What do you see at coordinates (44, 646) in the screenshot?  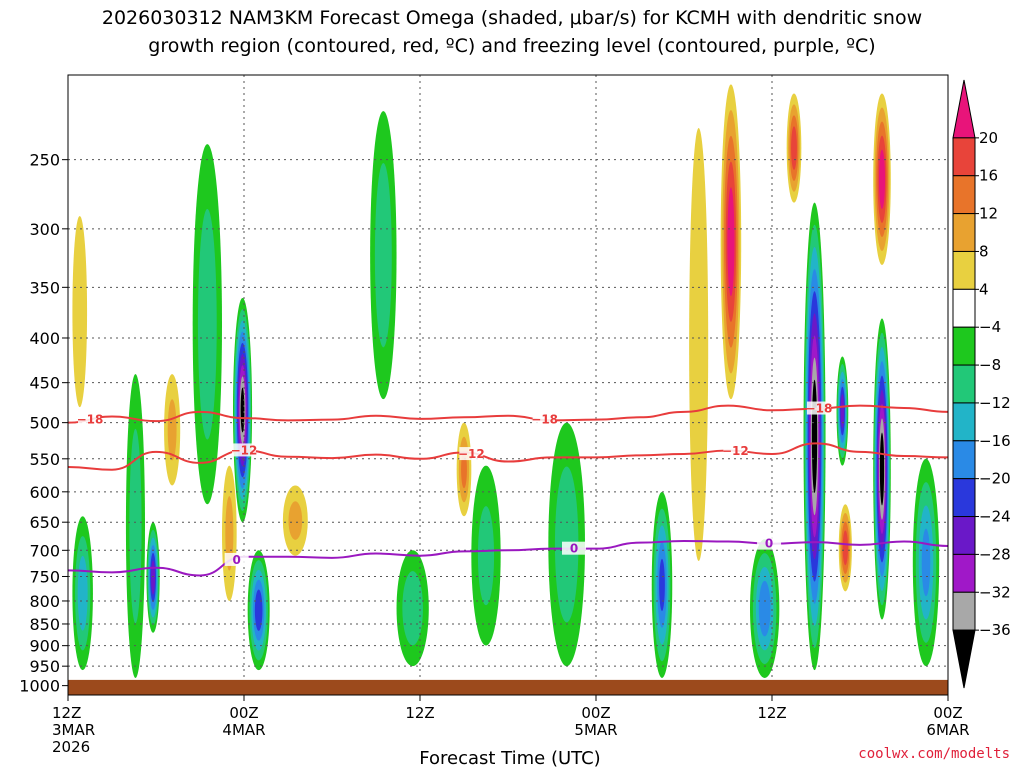 I see `y-tick-label: 900` at bounding box center [44, 646].